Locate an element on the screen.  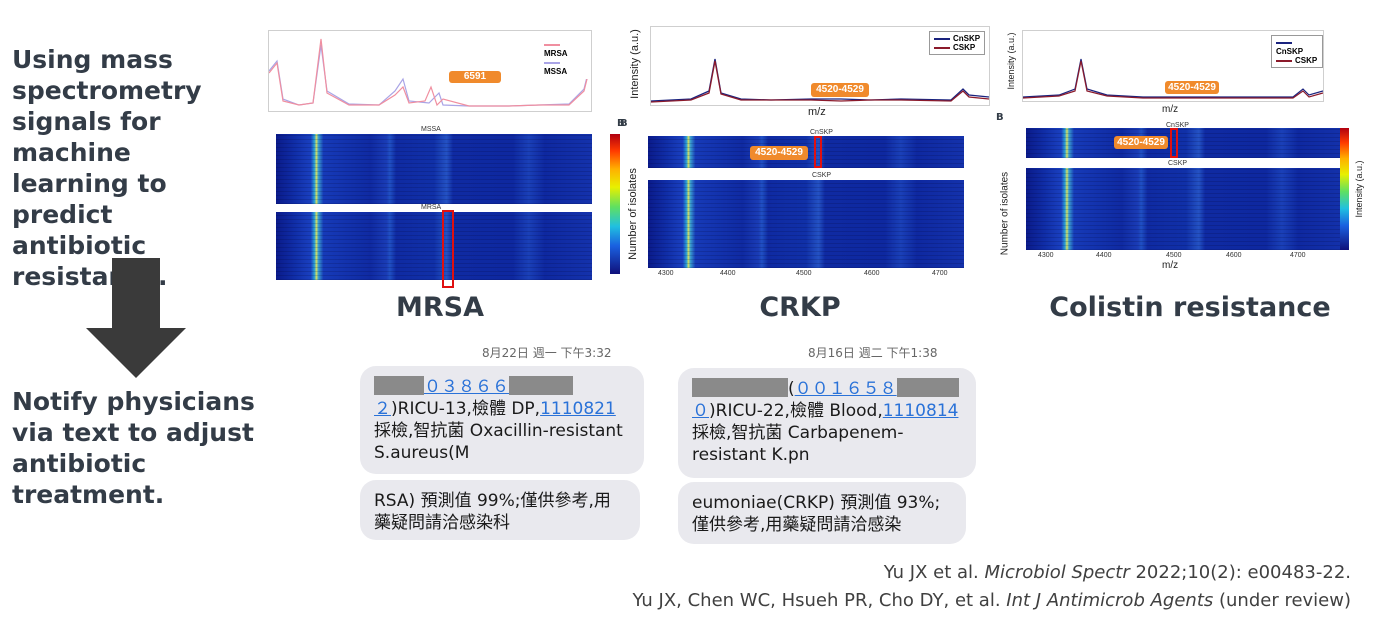
colistin-legend: CnSKP CSKP is located at coordinates (1297, 51).